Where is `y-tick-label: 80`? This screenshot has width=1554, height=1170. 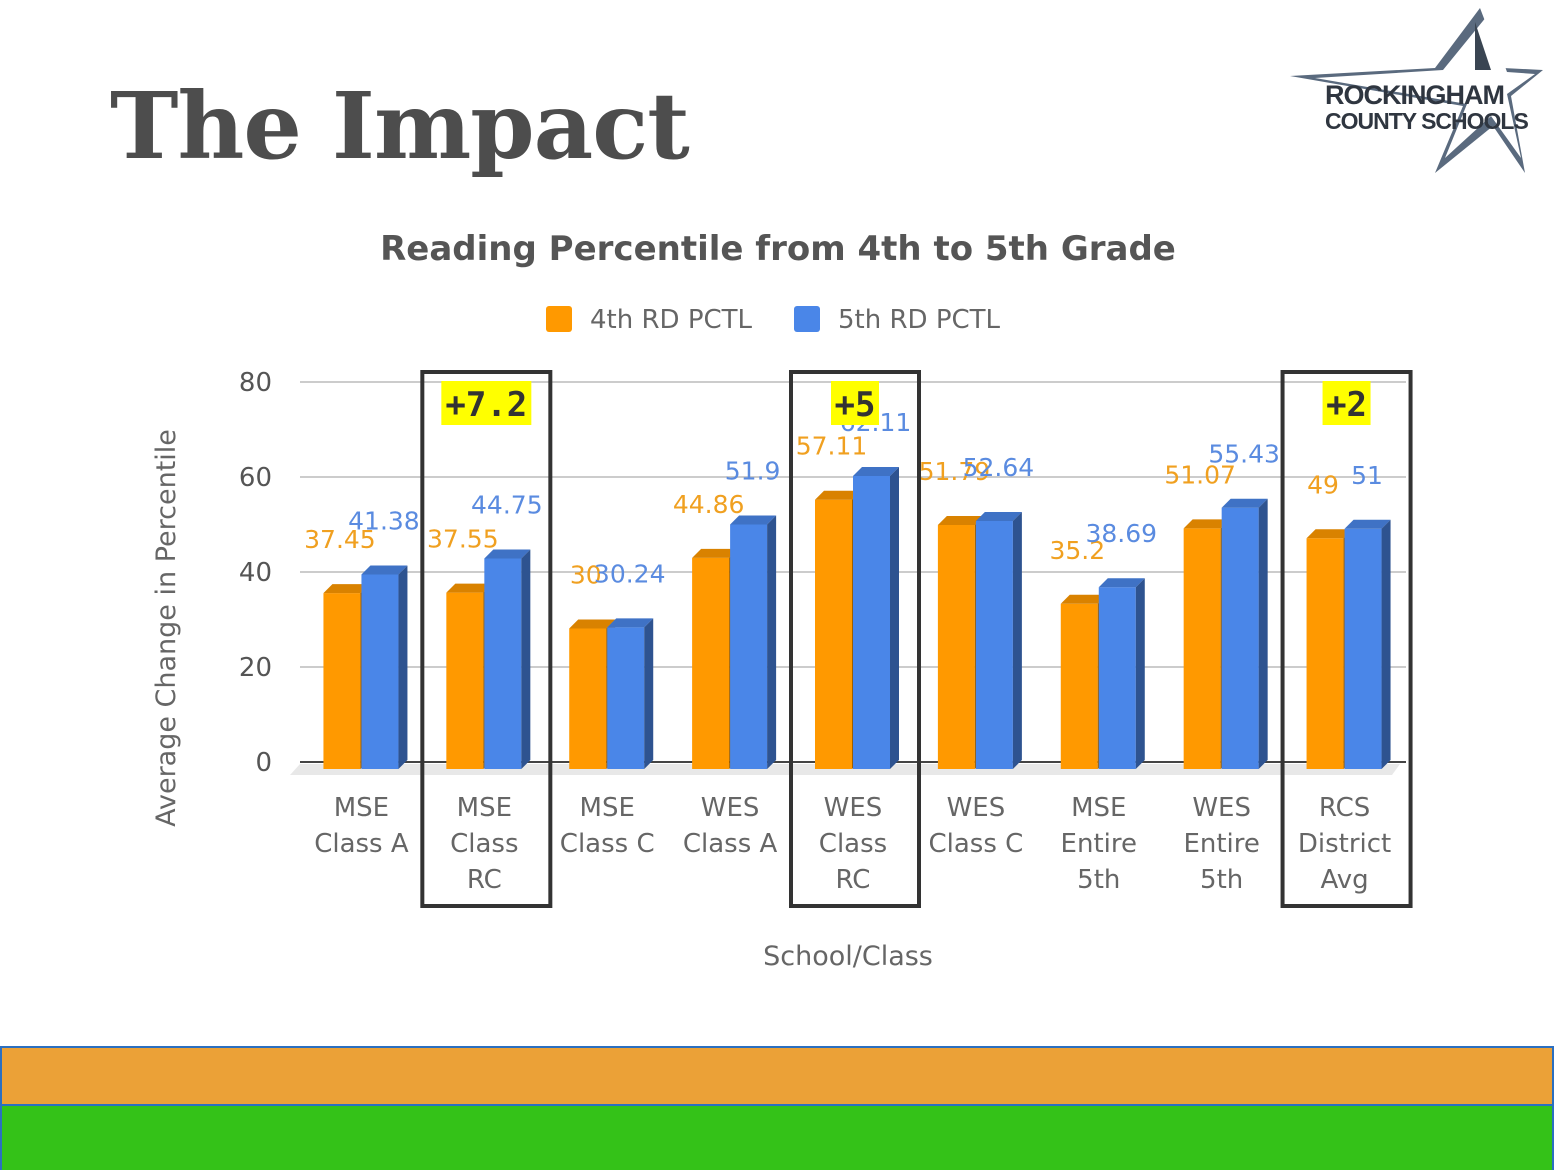
y-tick-label: 80 is located at coordinates (255, 383).